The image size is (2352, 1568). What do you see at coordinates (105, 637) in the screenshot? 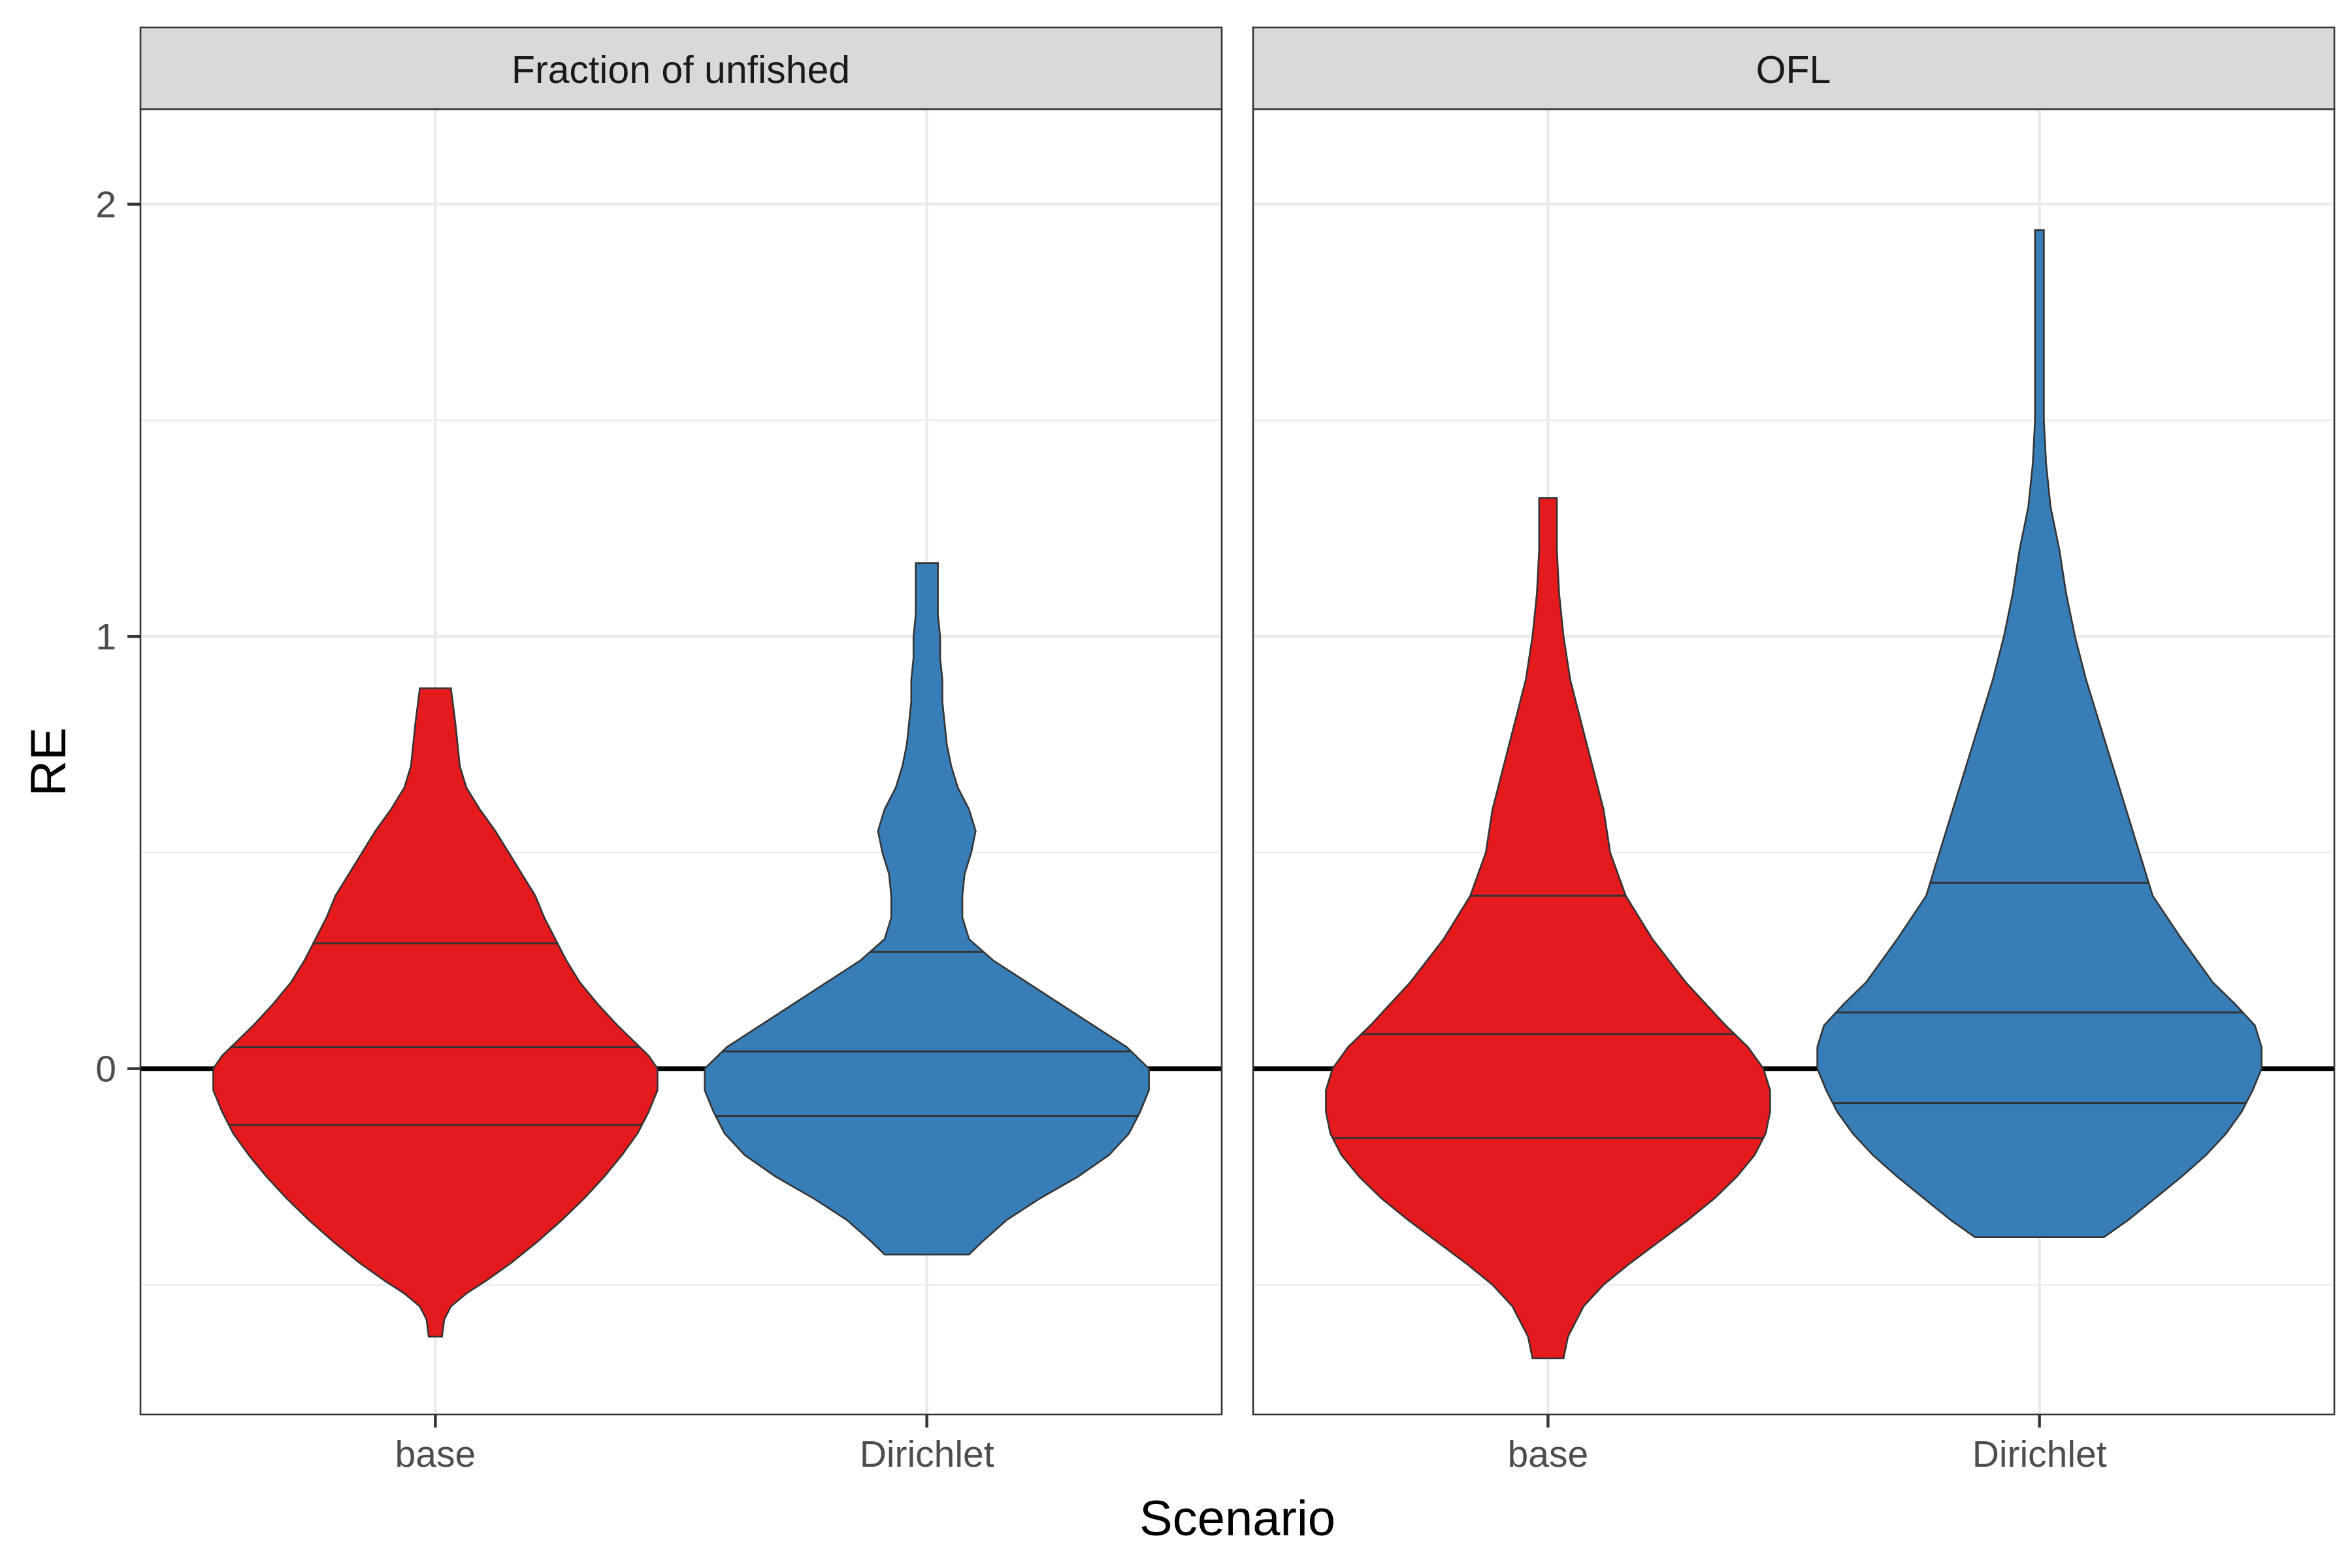
I see `y-tick-label: 1` at bounding box center [105, 637].